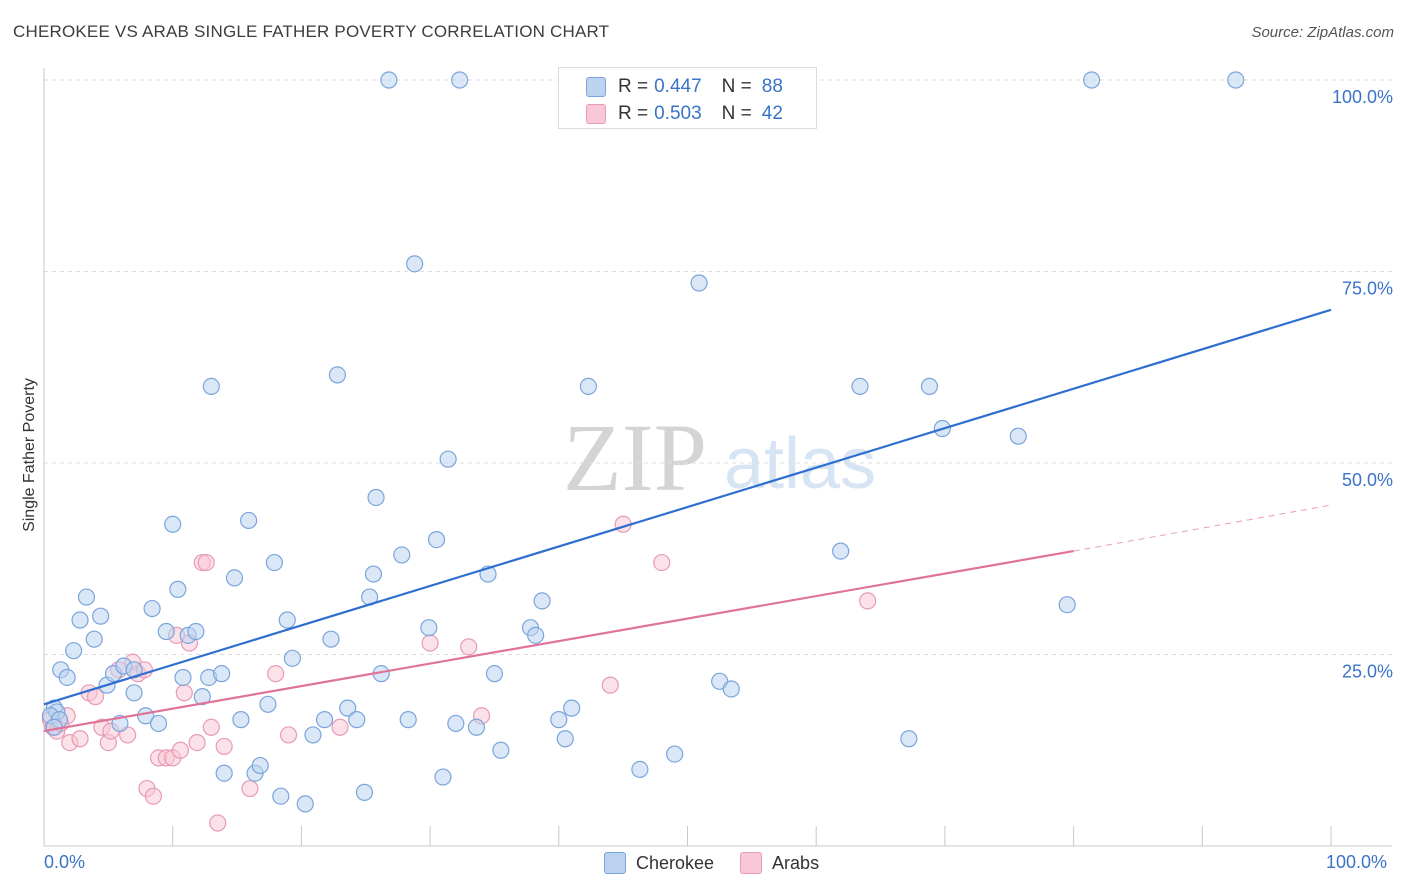 The height and width of the screenshot is (892, 1406). Describe the element at coordinates (635, 457) in the screenshot. I see `watermark-zip: ZIP` at that location.